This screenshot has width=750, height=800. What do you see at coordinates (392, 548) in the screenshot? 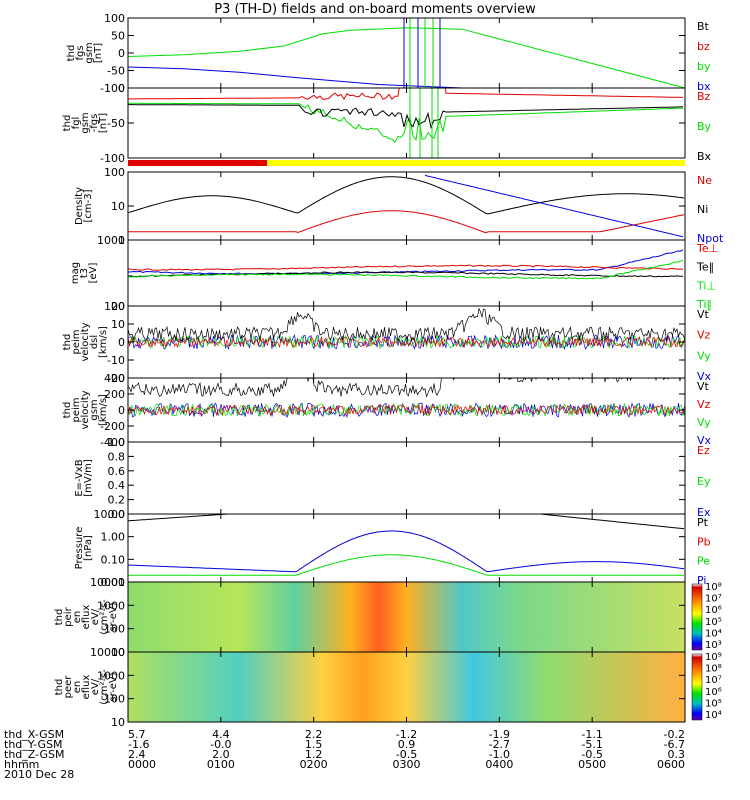
I see `panel-pressure: 10.00 1.00 0.10 0.01 Pressure[nPa] Pt Pb Pe Pi` at bounding box center [392, 548].